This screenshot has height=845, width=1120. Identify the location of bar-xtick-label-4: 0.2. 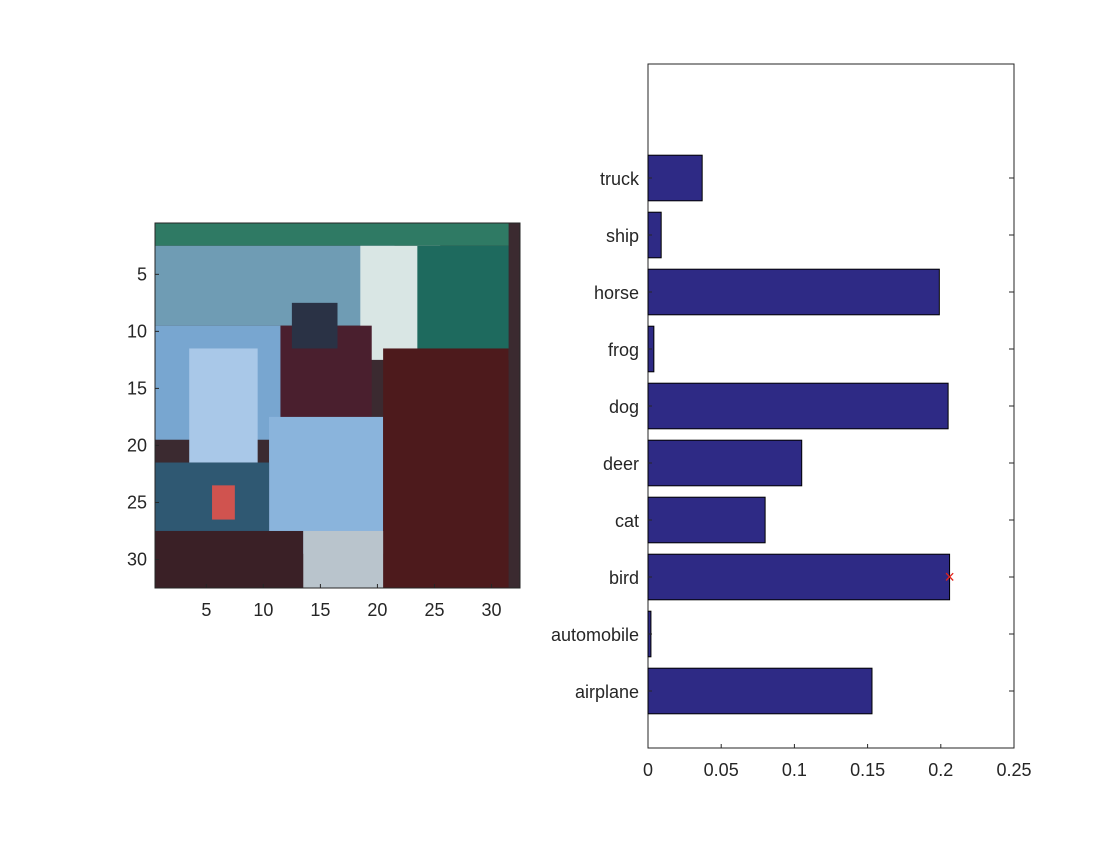
(940, 770).